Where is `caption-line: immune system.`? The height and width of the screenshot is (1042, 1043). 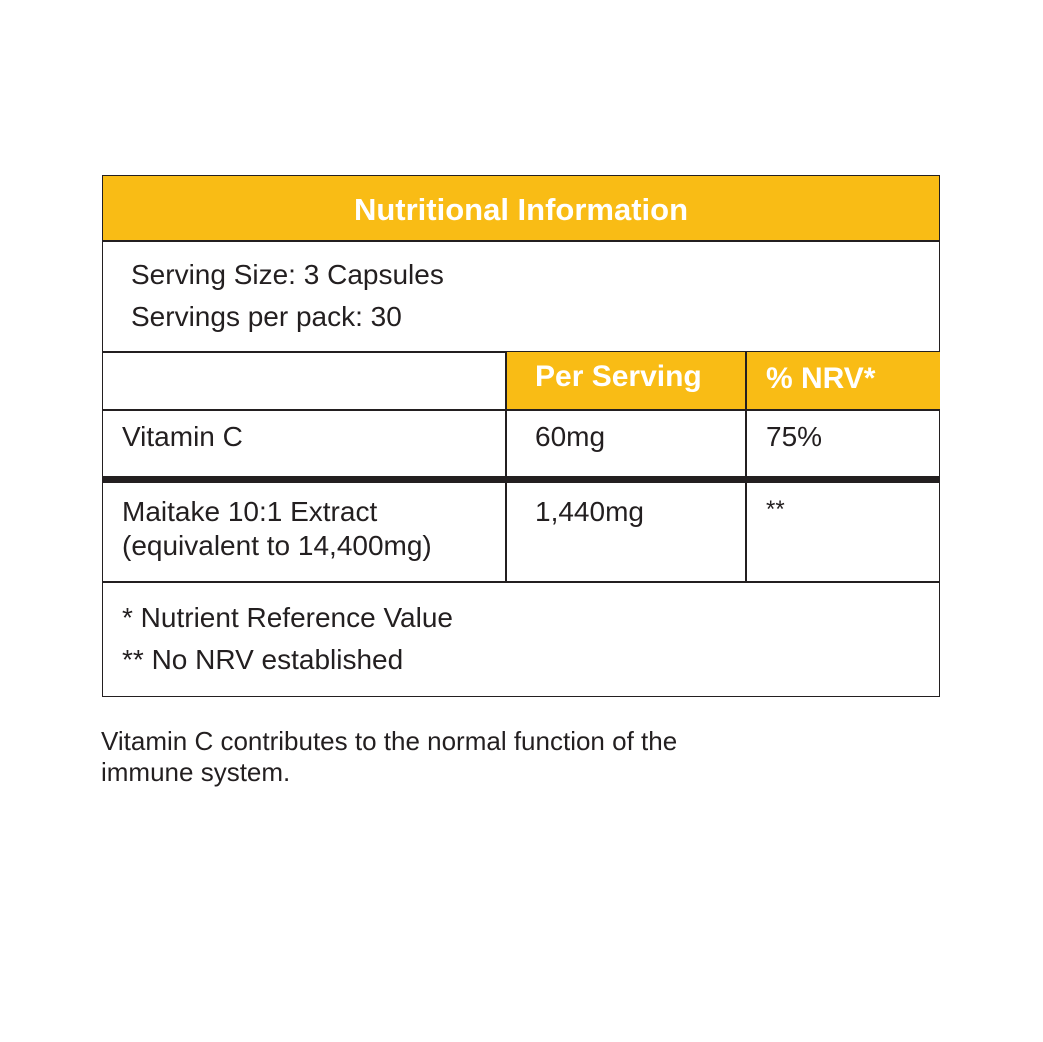 caption-line: immune system. is located at coordinates (196, 772).